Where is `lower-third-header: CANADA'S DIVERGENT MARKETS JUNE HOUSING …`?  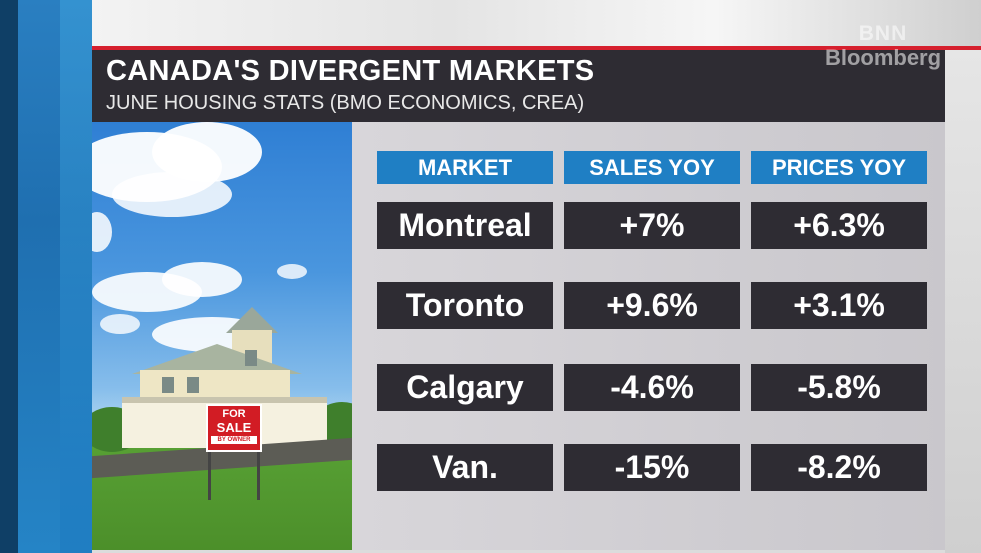 lower-third-header: CANADA'S DIVERGENT MARKETS JUNE HOUSING … is located at coordinates (518, 86).